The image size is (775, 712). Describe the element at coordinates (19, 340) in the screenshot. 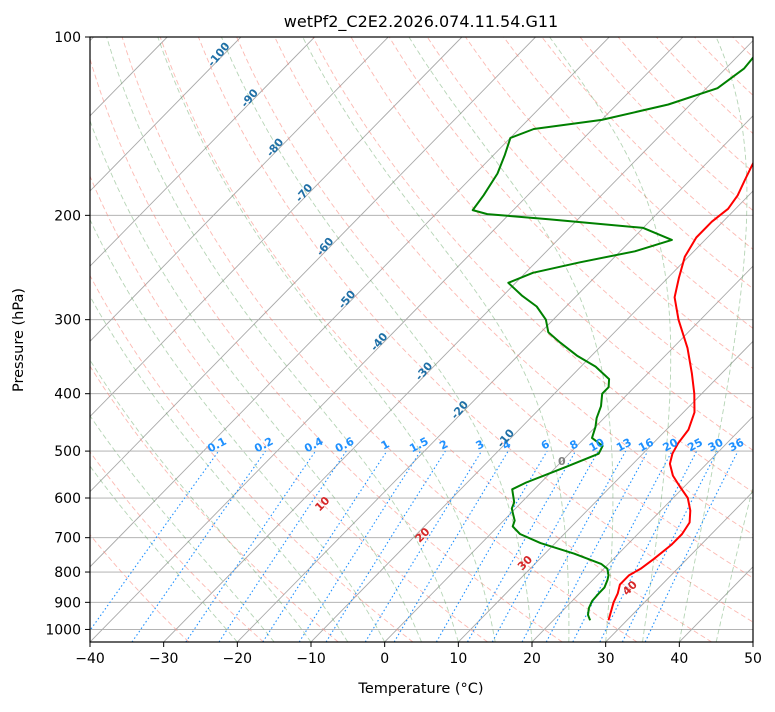

I see `y-axis-title: Pressure (hPa)` at that location.